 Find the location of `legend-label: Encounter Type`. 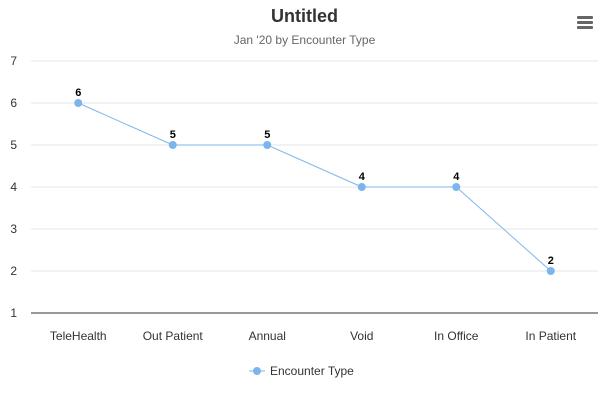

legend-label: Encounter Type is located at coordinates (312, 371).